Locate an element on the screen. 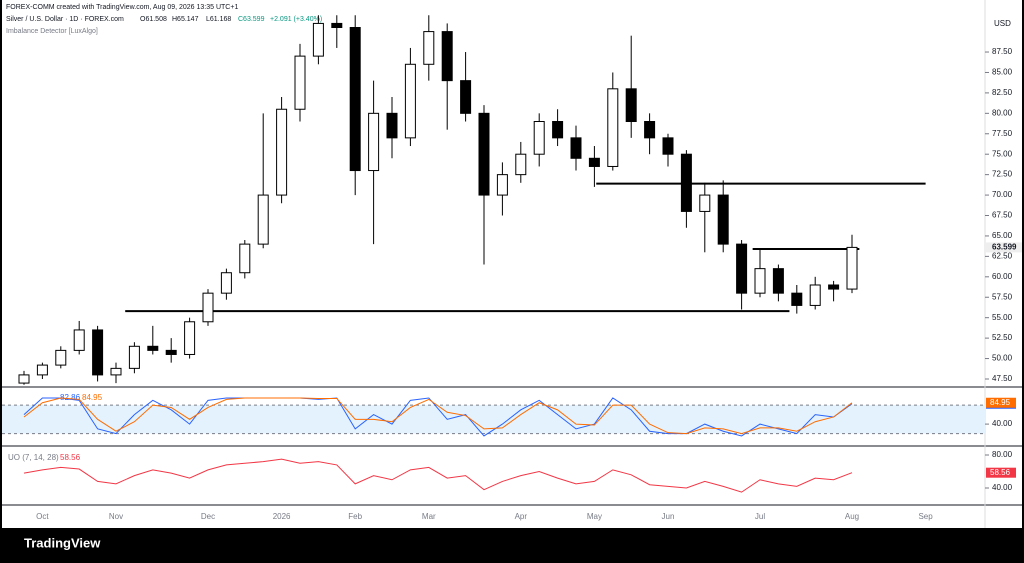 The image size is (1024, 563). price-tag: 63.599 is located at coordinates (1004, 247).